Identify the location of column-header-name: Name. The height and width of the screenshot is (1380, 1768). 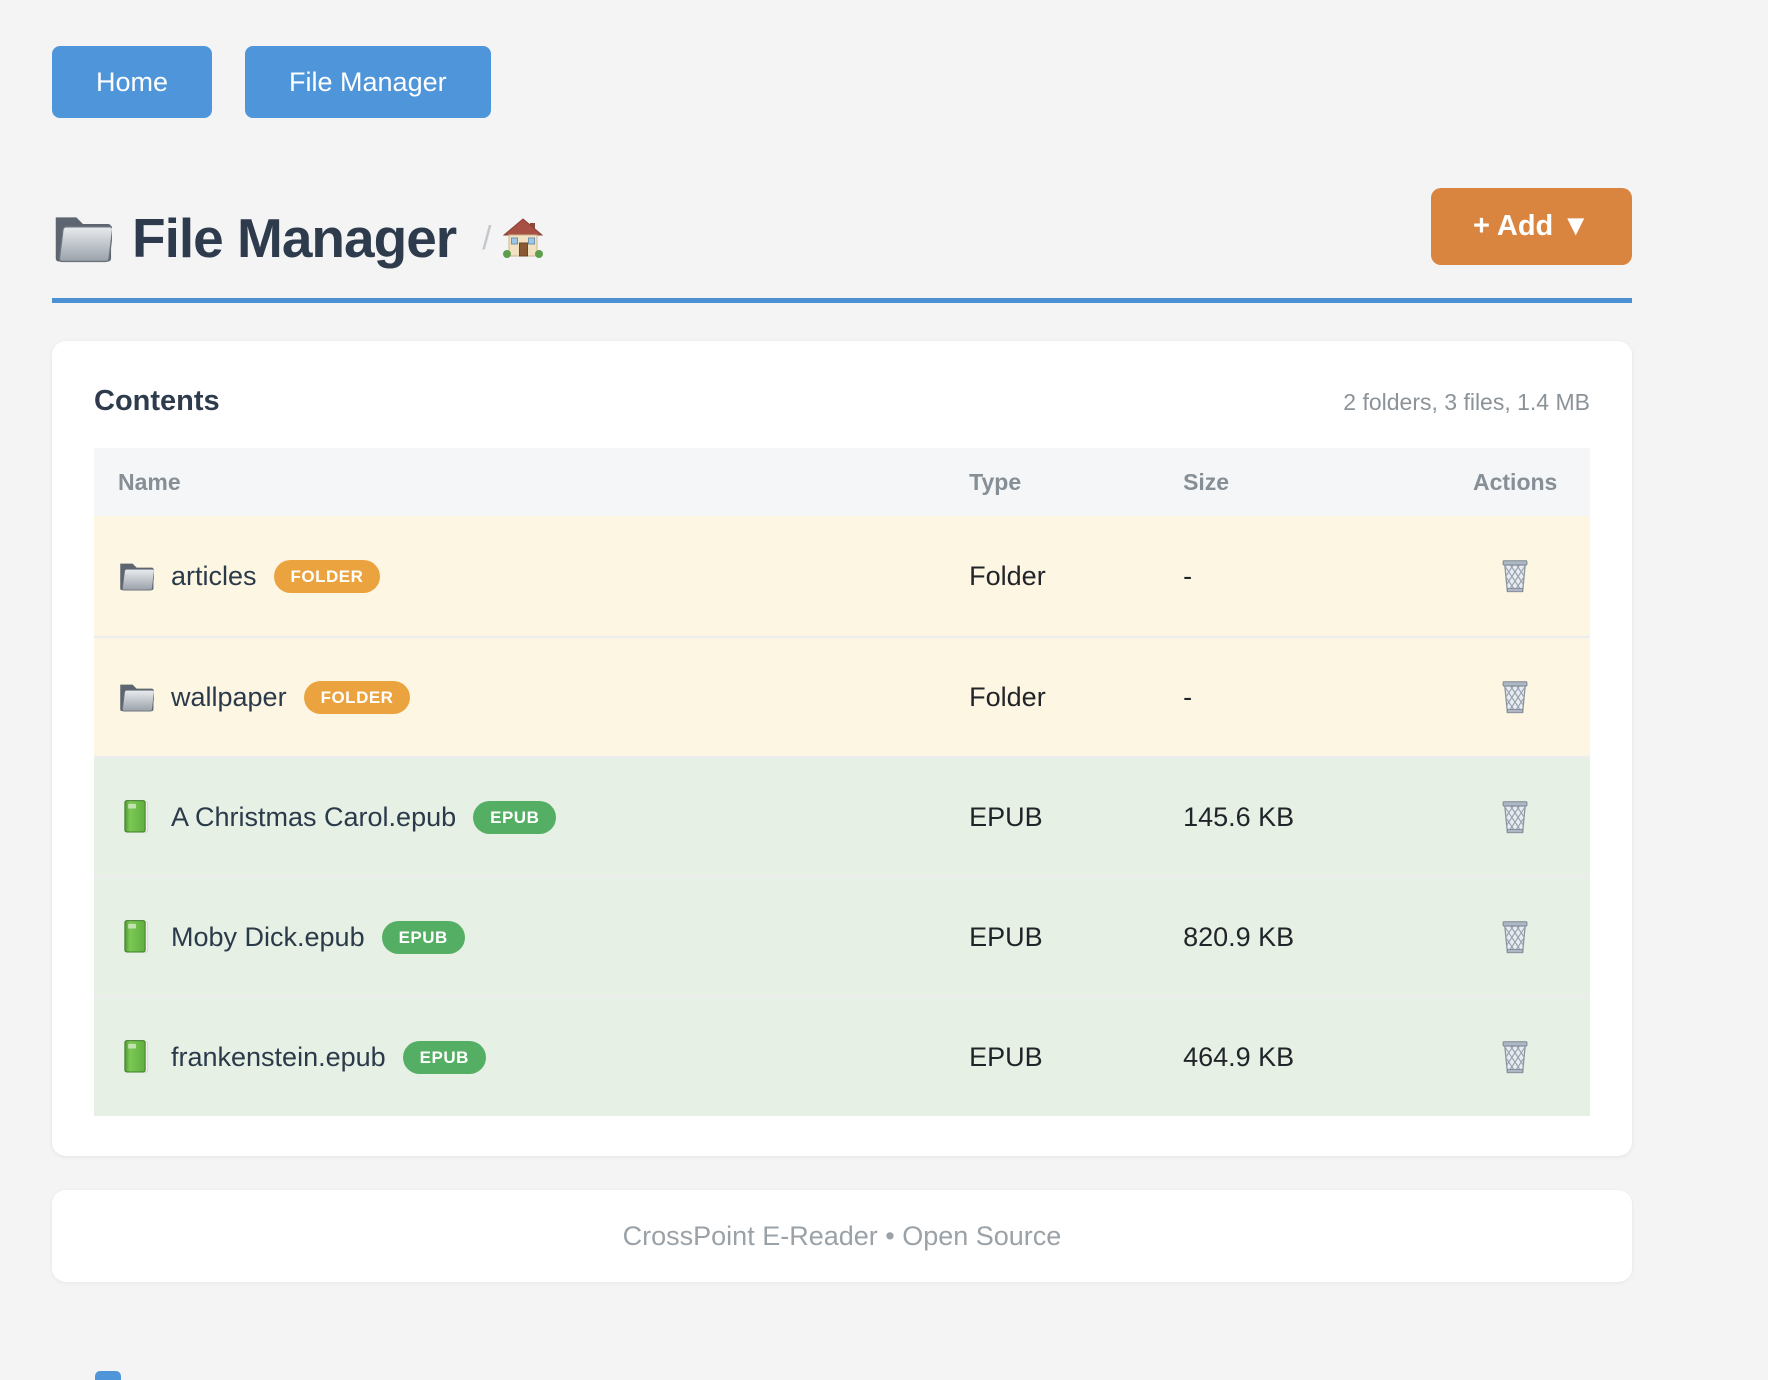
(149, 481).